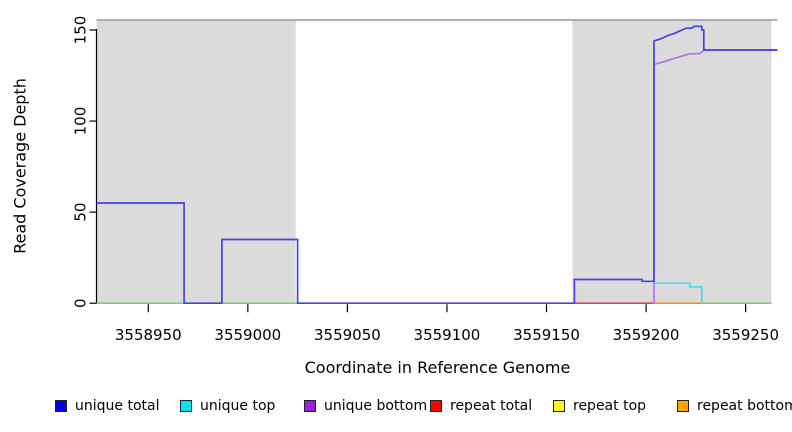  What do you see at coordinates (715, 176) in the screenshot?
I see `series-line-unique-bottom` at bounding box center [715, 176].